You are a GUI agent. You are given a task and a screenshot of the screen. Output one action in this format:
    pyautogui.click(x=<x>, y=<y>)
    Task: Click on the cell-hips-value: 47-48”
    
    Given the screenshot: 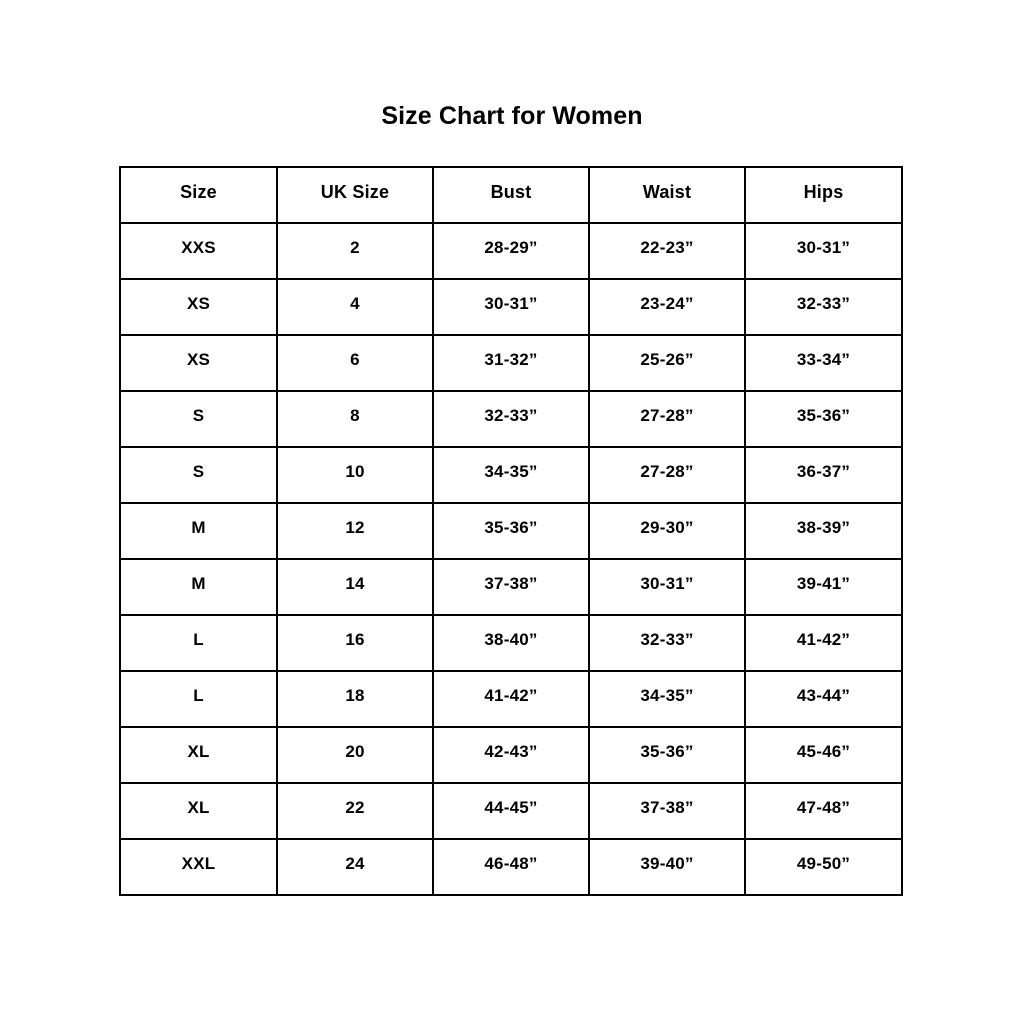 What is the action you would take?
    pyautogui.click(x=823, y=807)
    